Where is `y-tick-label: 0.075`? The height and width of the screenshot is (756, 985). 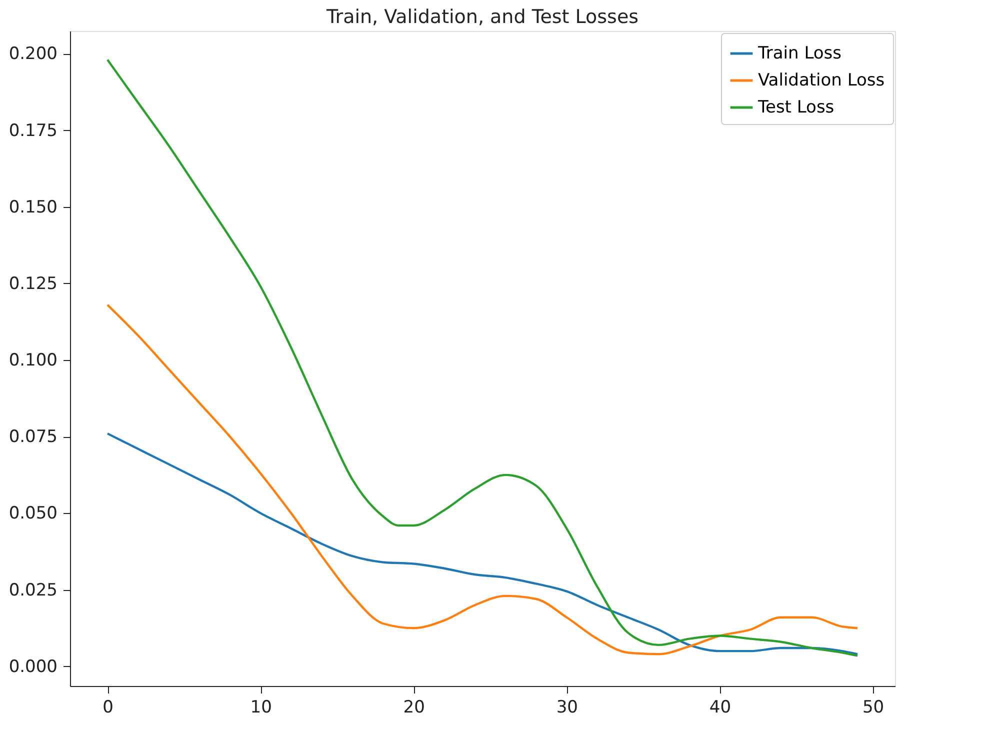
y-tick-label: 0.075 is located at coordinates (33, 437).